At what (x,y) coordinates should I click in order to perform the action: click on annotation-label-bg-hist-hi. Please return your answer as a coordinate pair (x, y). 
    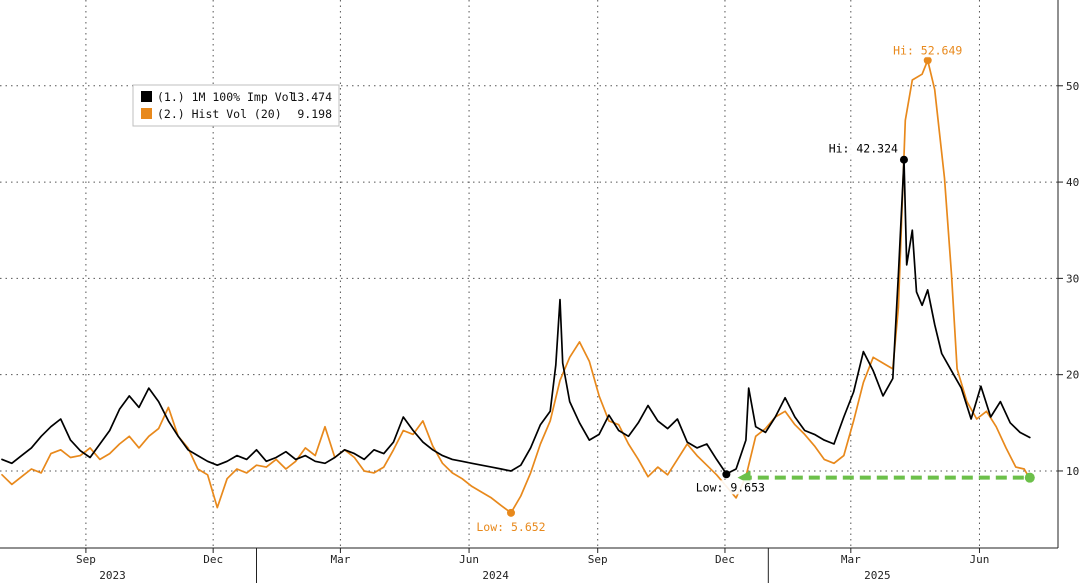
    Looking at the image, I should click on (927, 50).